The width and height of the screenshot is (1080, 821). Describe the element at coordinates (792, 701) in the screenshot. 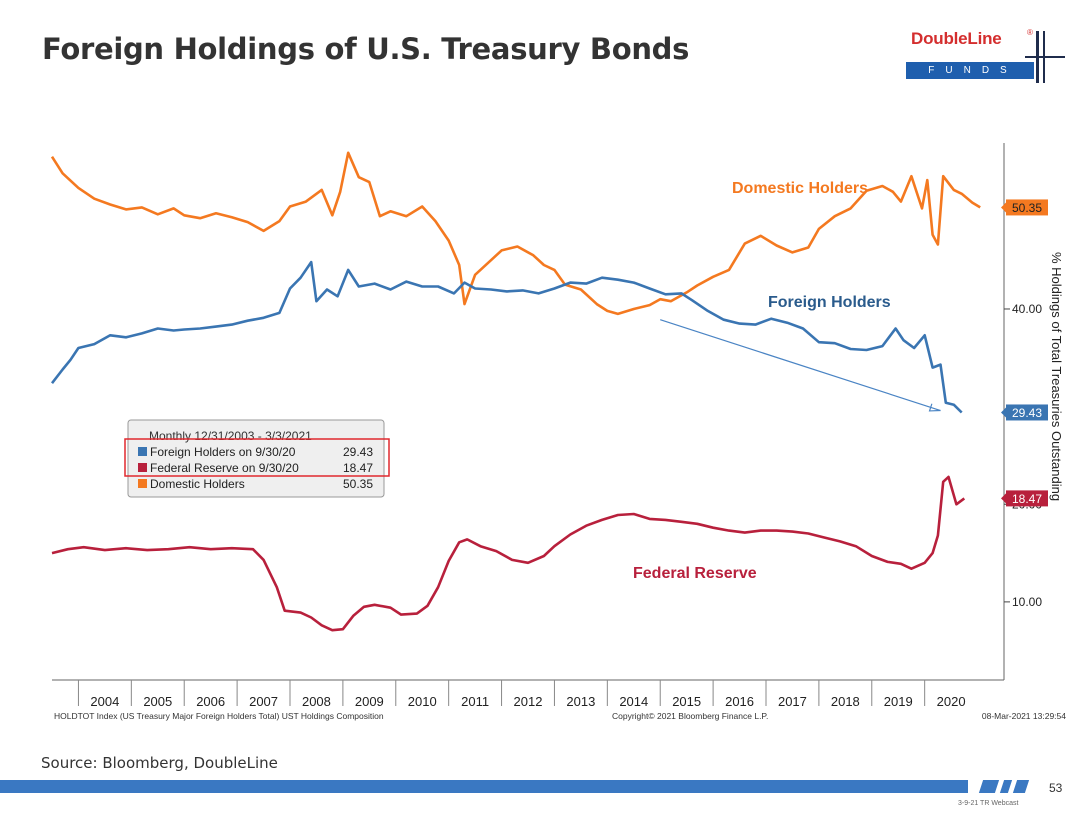

I see `x-tick-label: 2017` at that location.